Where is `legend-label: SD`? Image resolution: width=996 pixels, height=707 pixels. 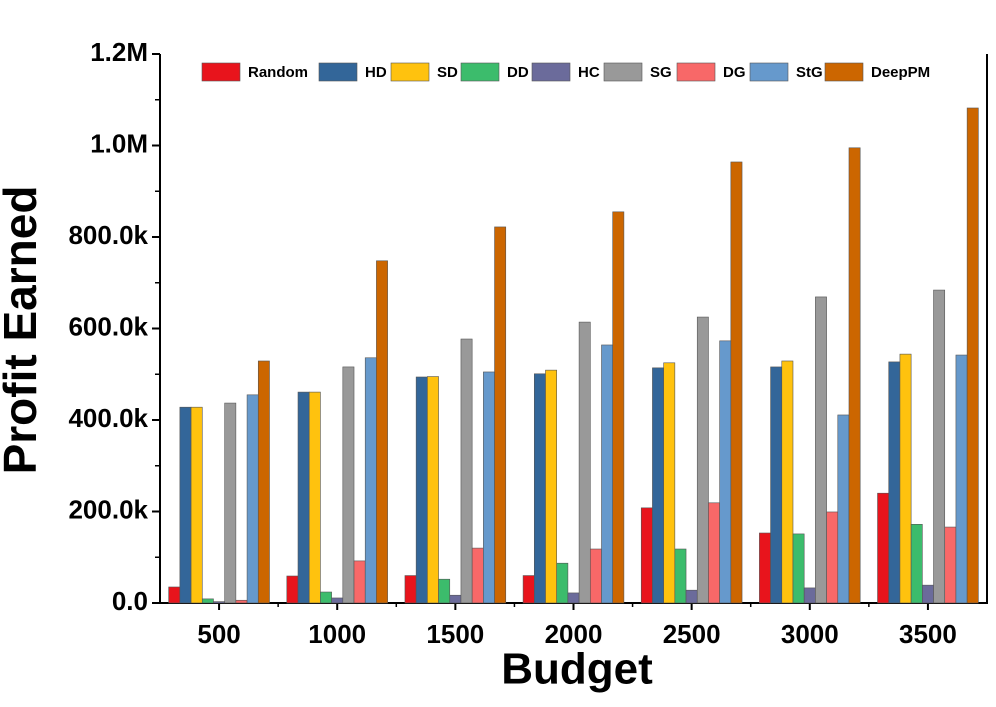 legend-label: SD is located at coordinates (447, 72).